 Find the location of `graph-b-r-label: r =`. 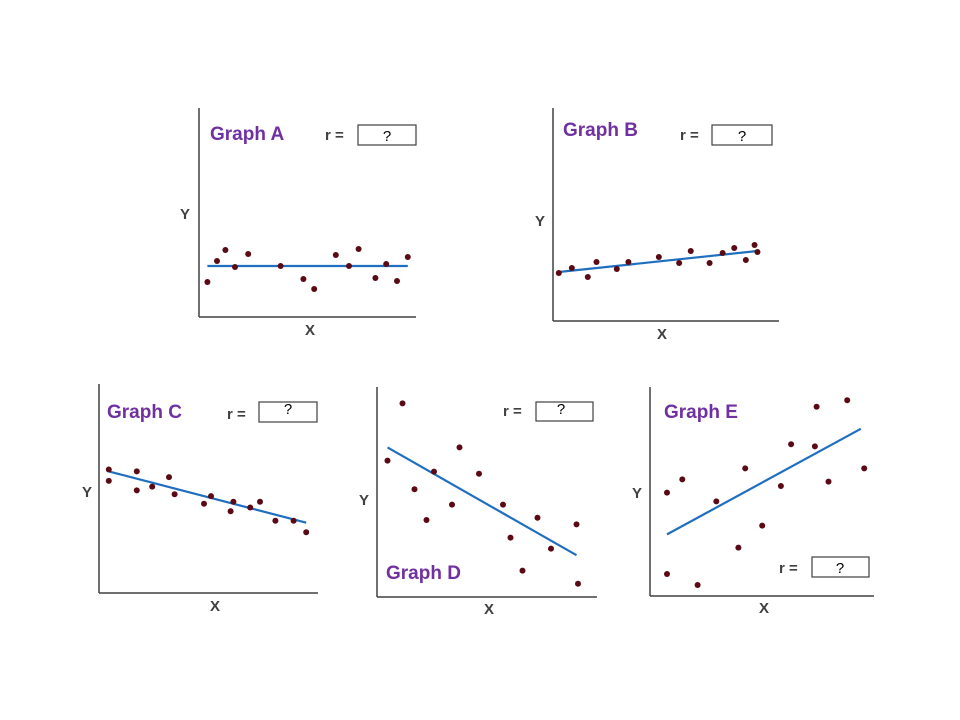

graph-b-r-label: r = is located at coordinates (689, 135).